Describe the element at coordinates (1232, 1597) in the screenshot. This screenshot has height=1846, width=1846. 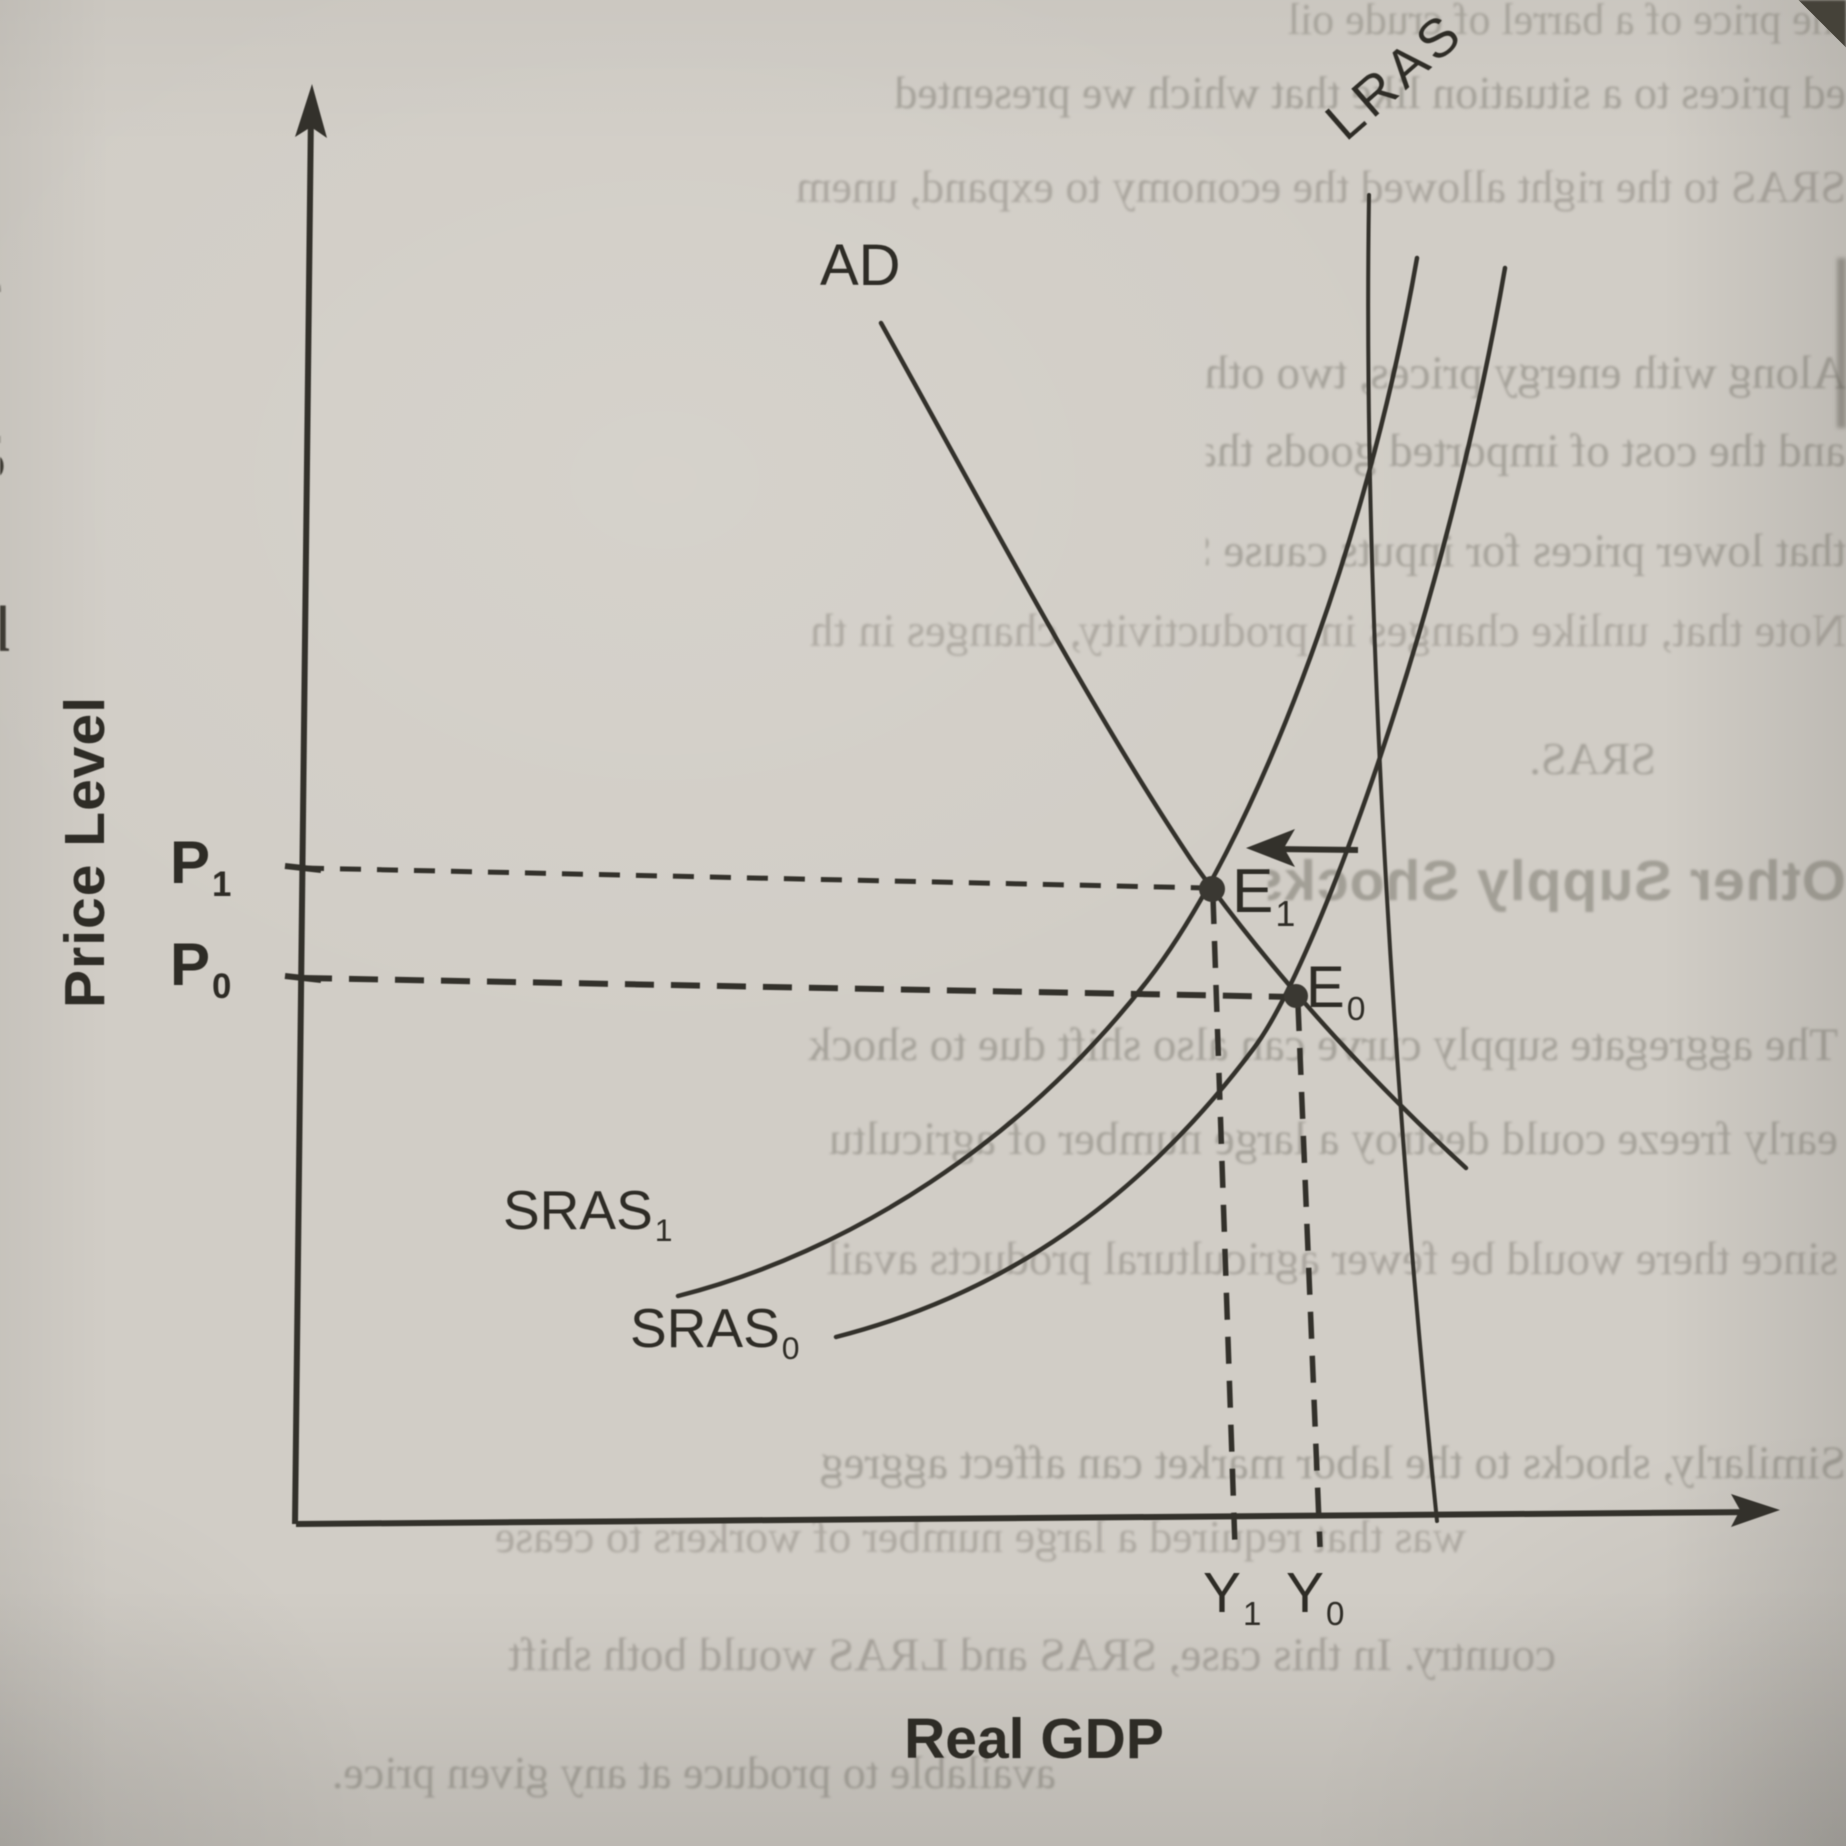
I see `y1-output-label: Y1` at that location.